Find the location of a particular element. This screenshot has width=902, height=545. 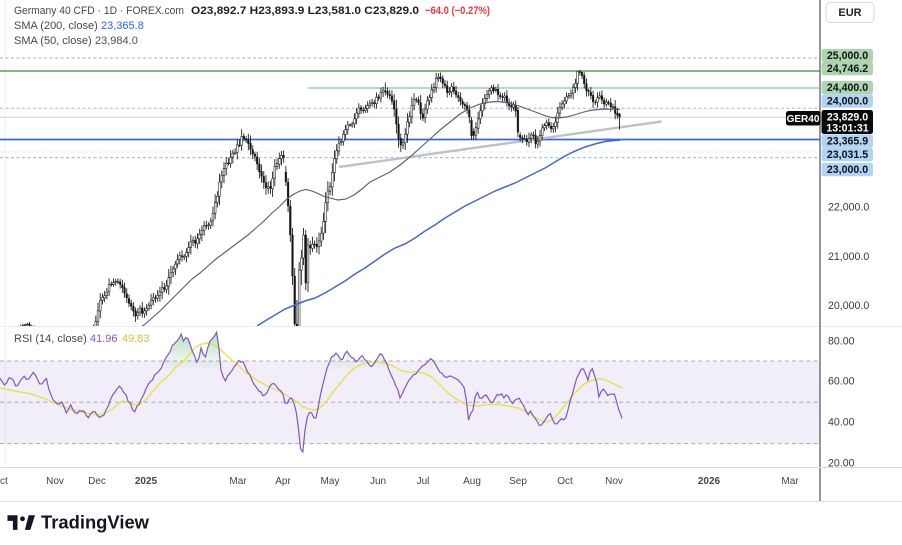

svg-text: 41.96 is located at coordinates (104, 339).